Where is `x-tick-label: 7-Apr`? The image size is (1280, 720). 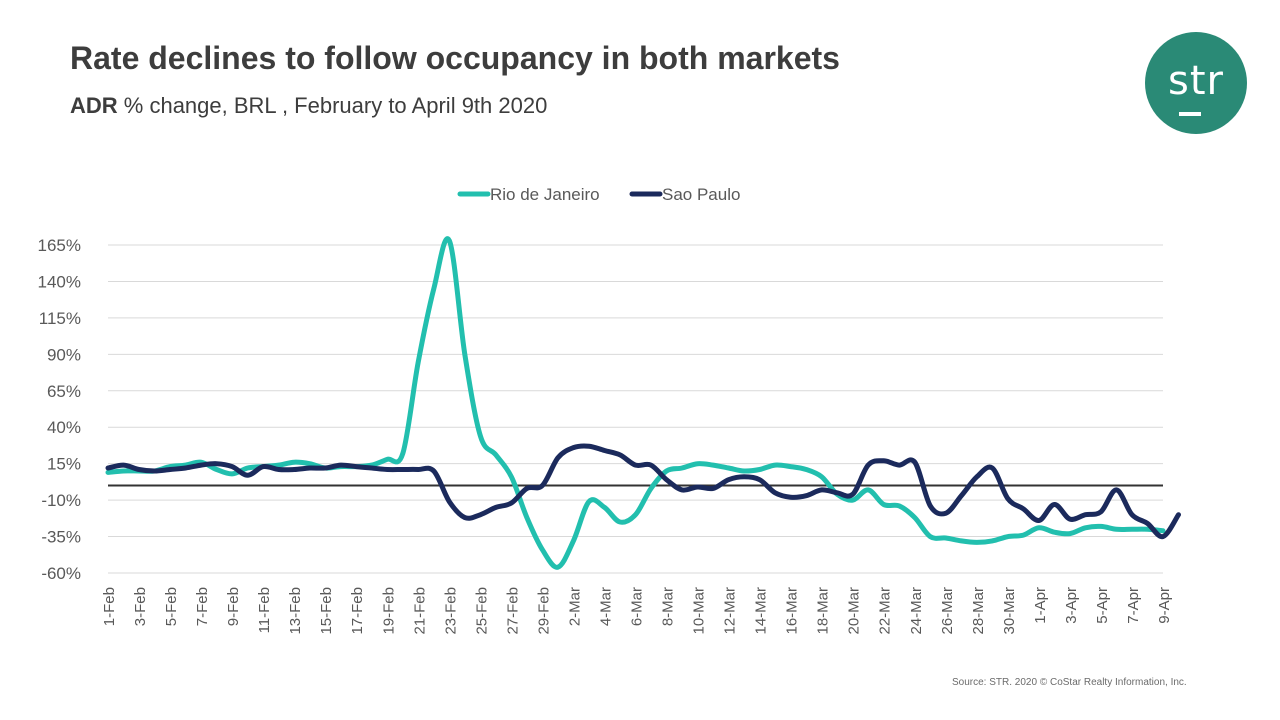
x-tick-label: 7-Apr is located at coordinates (1133, 605).